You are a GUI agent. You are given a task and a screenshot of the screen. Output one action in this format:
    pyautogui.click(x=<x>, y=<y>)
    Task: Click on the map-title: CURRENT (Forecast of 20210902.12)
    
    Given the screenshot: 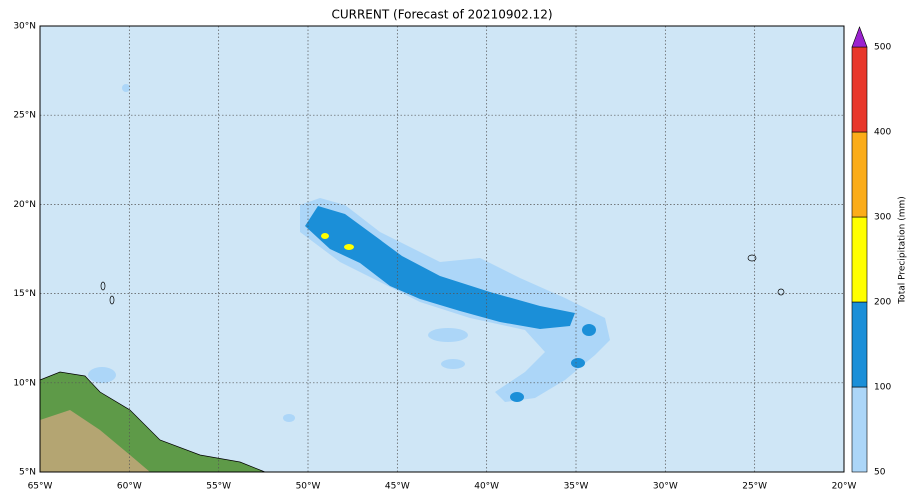 What is the action you would take?
    pyautogui.click(x=441, y=15)
    